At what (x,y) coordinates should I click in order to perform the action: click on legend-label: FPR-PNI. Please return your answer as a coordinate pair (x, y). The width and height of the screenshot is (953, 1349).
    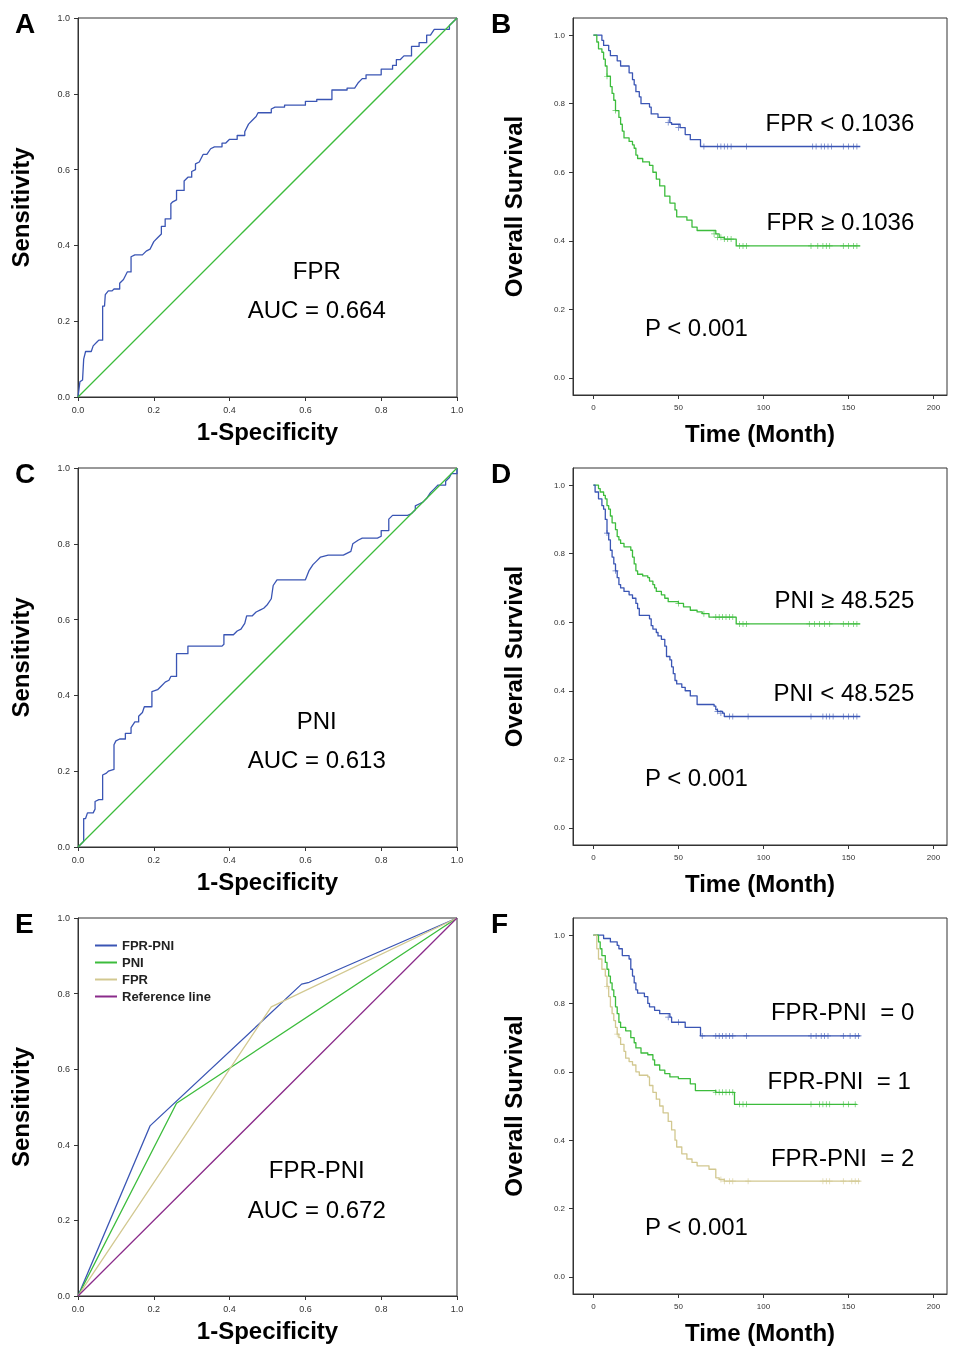
    Looking at the image, I should click on (148, 945).